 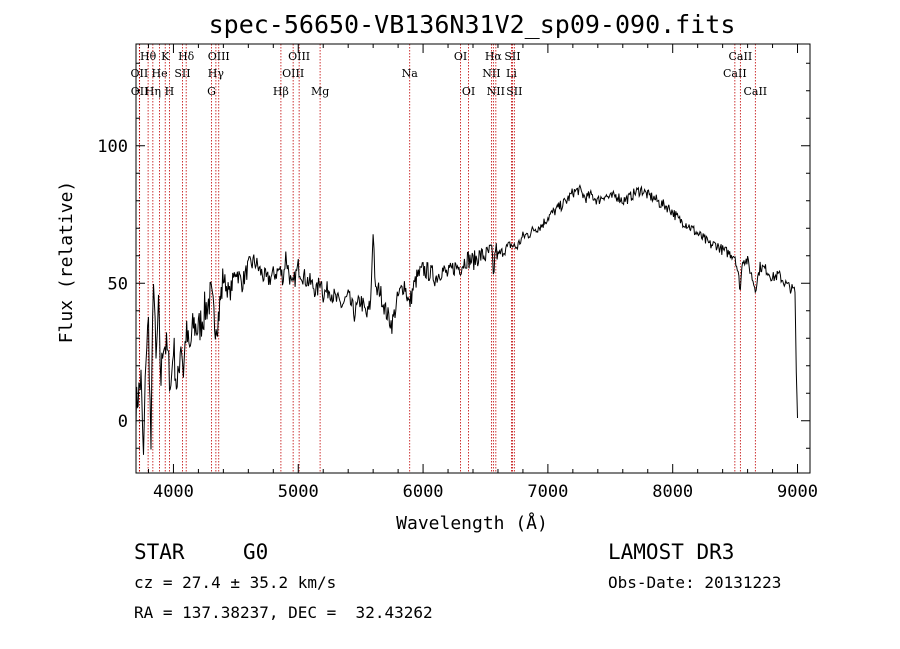 I want to click on marker-label-25: CaII, so click(x=741, y=56).